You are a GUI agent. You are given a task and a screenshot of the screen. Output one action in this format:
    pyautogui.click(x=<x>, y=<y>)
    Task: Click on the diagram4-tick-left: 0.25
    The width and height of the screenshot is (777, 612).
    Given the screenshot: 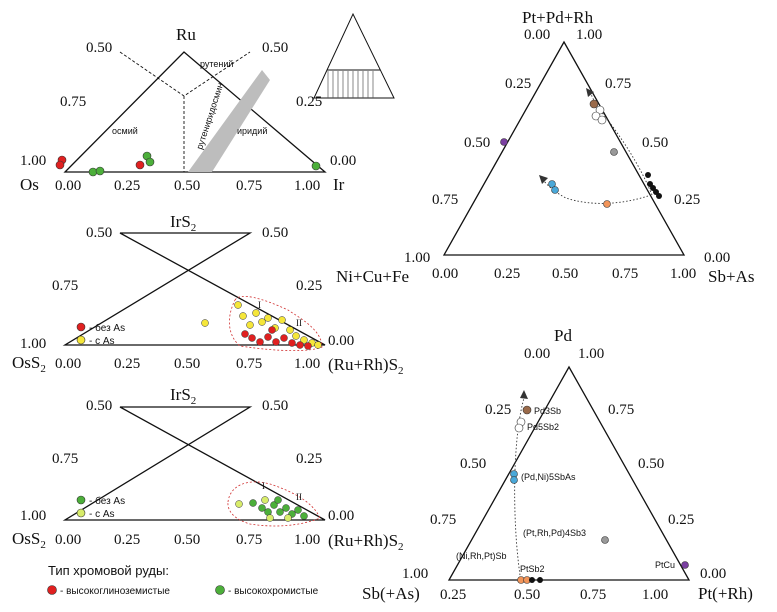 What is the action you would take?
    pyautogui.click(x=518, y=84)
    